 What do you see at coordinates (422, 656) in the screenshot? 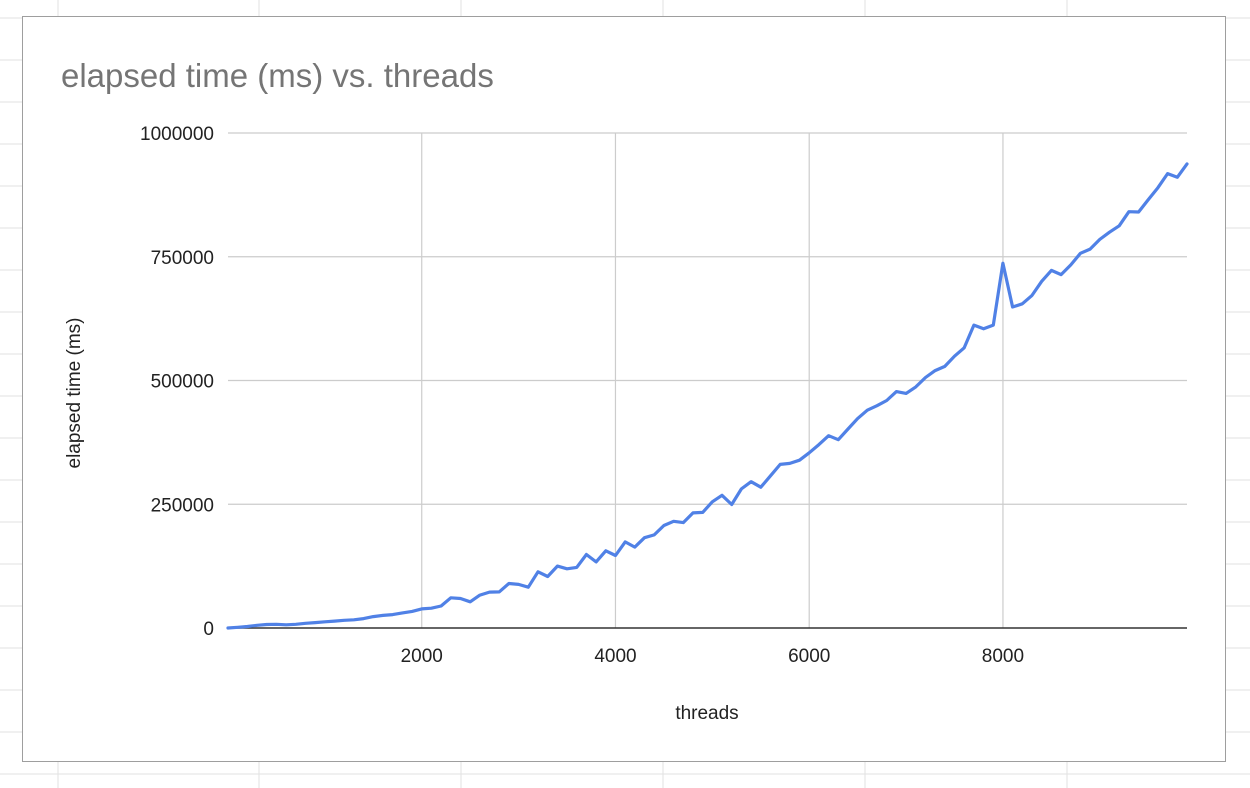
I see `x-tick-label: 2000` at bounding box center [422, 656].